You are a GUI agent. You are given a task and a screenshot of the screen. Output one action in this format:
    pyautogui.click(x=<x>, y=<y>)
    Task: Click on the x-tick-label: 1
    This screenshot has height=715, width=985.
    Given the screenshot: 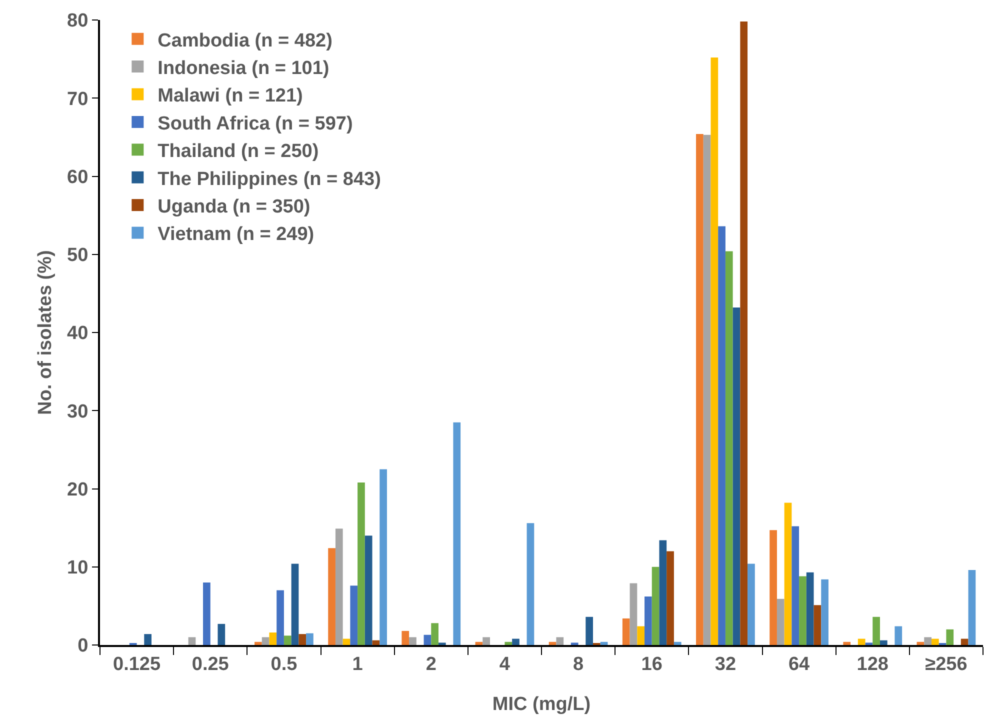 What is the action you would take?
    pyautogui.click(x=358, y=664)
    